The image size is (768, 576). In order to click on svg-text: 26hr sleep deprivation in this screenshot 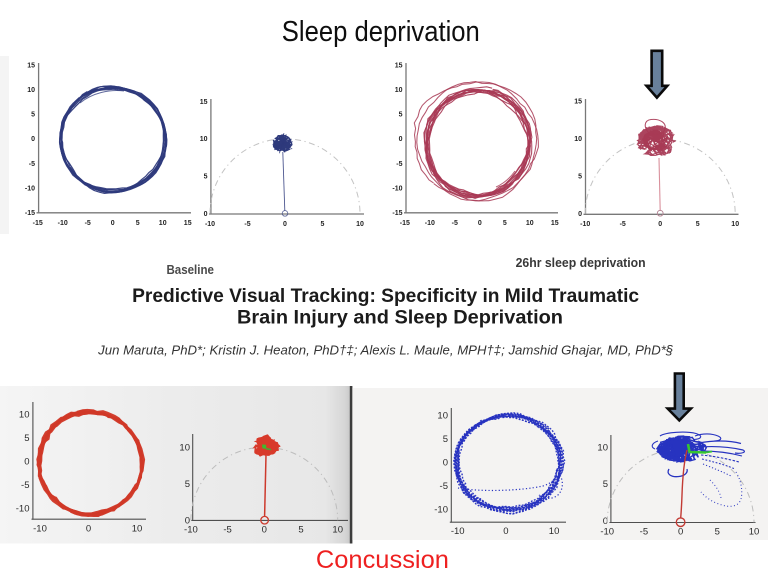, I will do `click(581, 263)`.